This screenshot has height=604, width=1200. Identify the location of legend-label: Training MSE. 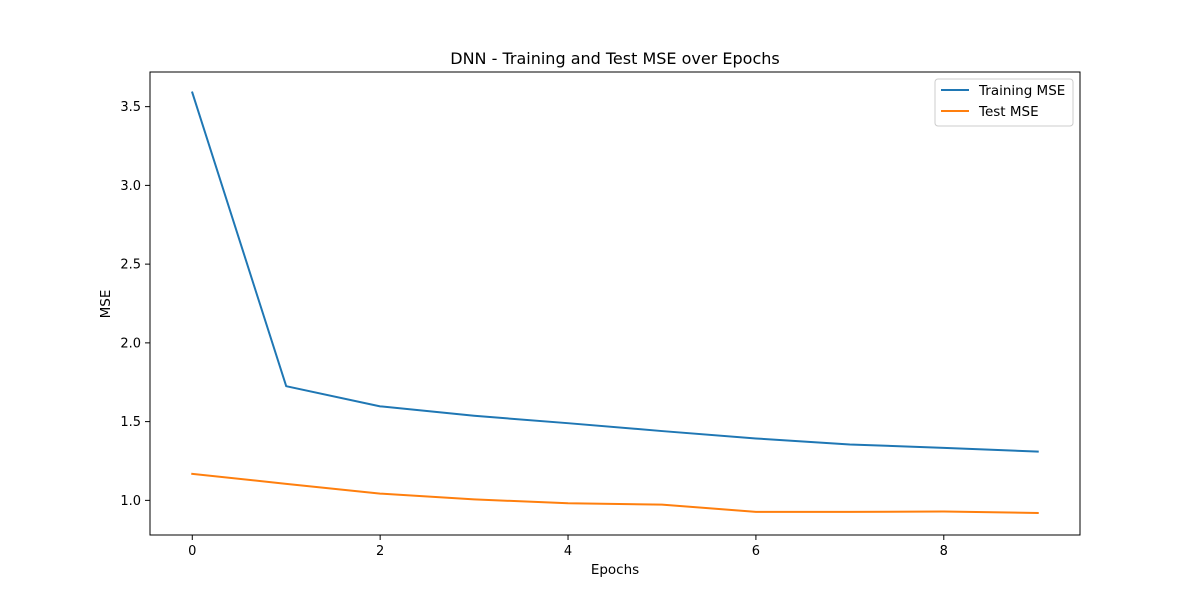
(1021, 91).